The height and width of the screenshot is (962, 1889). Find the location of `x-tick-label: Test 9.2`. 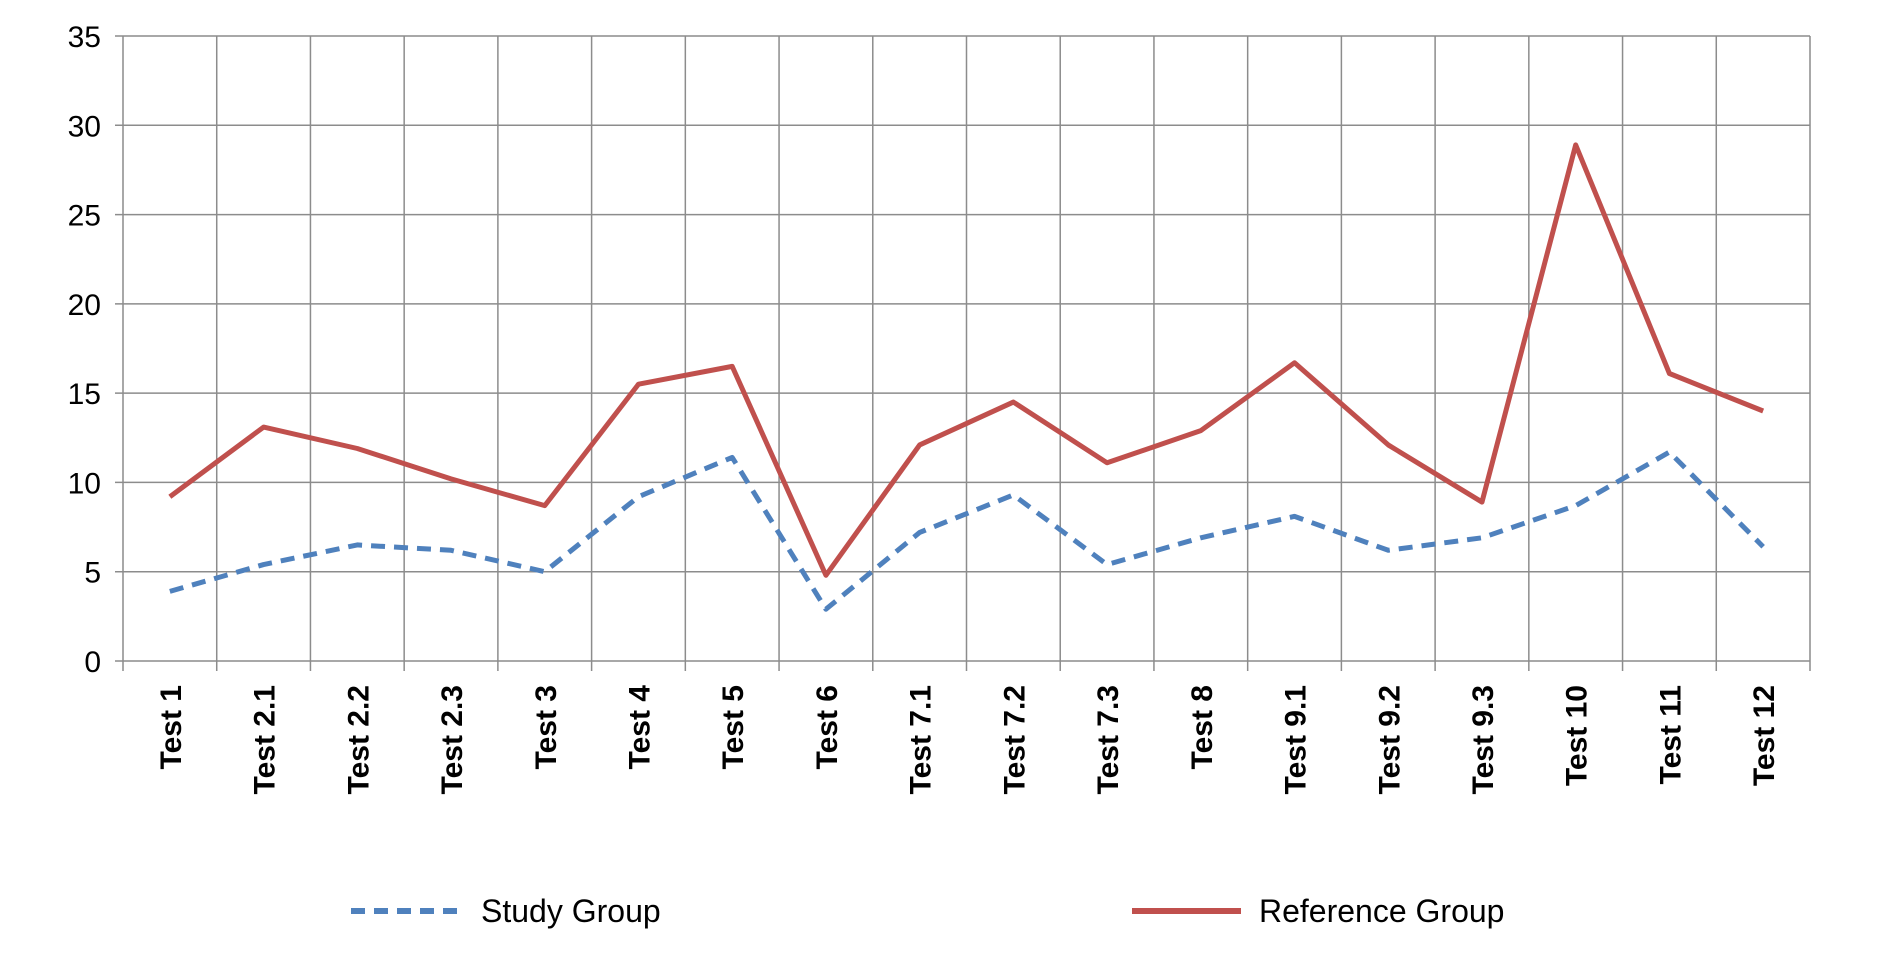

x-tick-label: Test 9.2 is located at coordinates (1389, 740).